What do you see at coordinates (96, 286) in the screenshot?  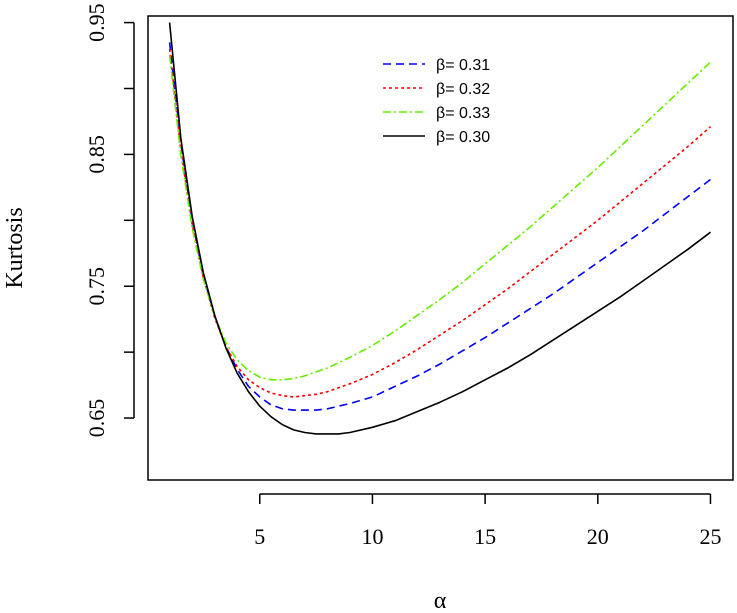 I see `y-tick-label: 0.75` at bounding box center [96, 286].